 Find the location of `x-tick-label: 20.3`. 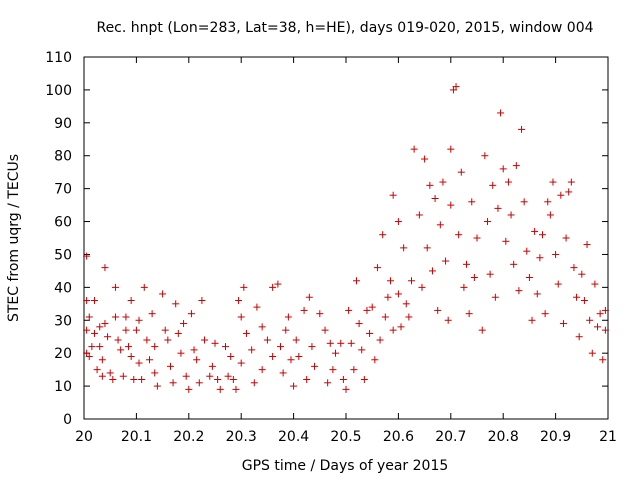

x-tick-label: 20.3 is located at coordinates (241, 437).